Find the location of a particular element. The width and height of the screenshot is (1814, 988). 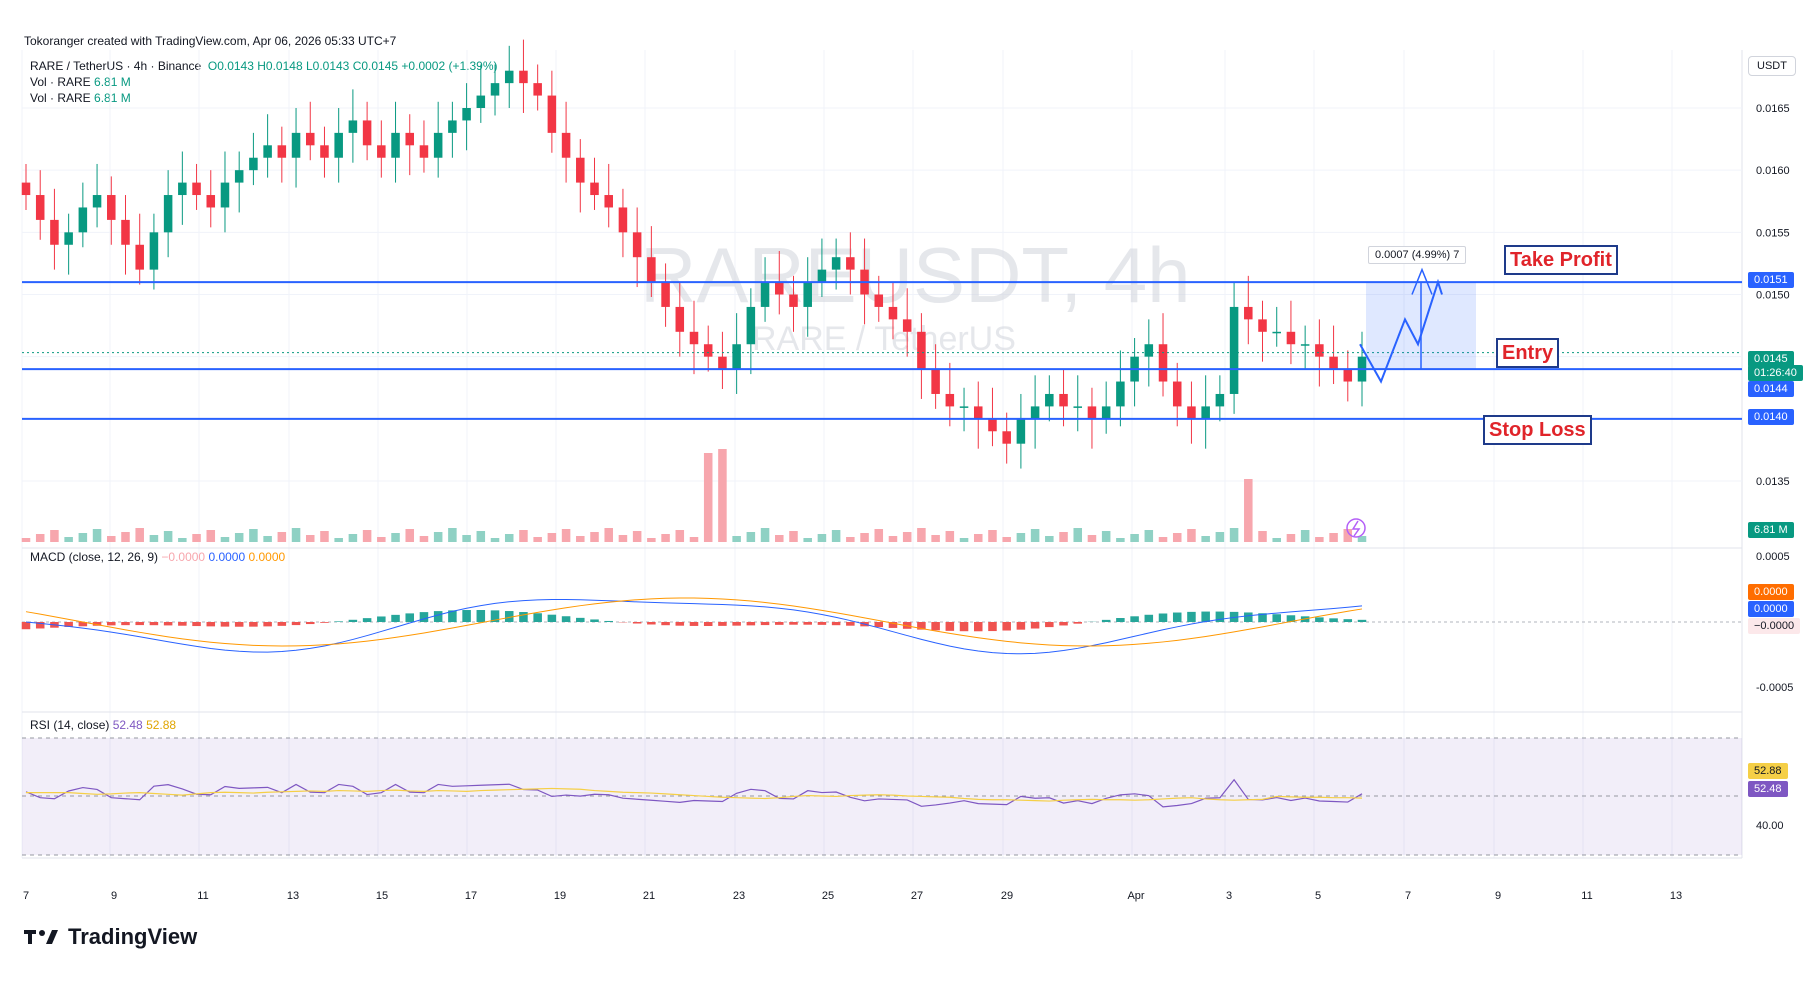

x-tick-17: 11 is located at coordinates (1586, 896).